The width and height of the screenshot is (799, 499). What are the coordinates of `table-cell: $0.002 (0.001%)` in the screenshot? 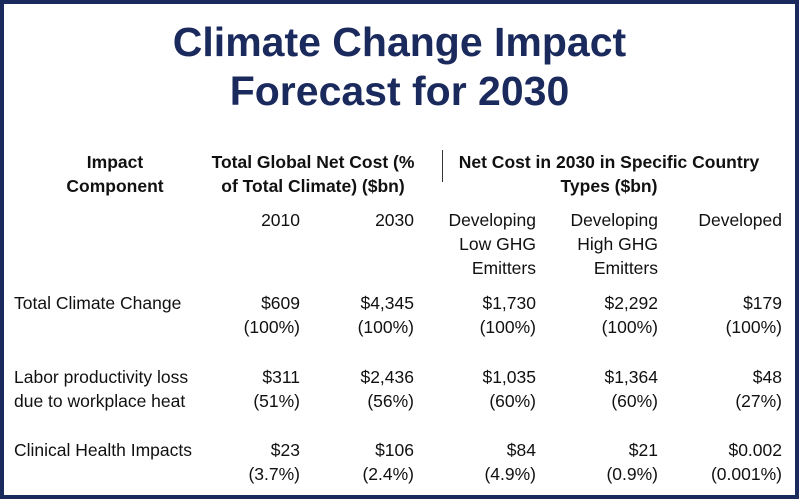 It's located at (746, 462).